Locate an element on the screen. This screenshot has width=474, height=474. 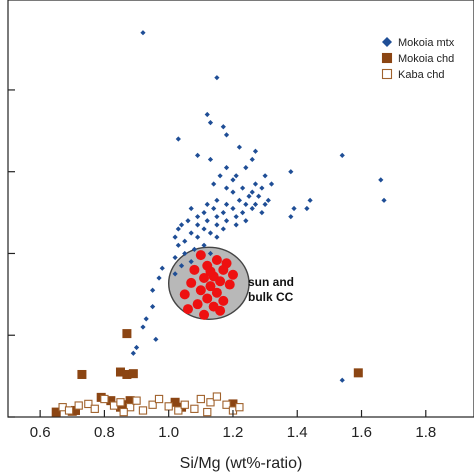
legend-item-mokoia-chd: Mokoia chd is located at coordinates (417, 58).